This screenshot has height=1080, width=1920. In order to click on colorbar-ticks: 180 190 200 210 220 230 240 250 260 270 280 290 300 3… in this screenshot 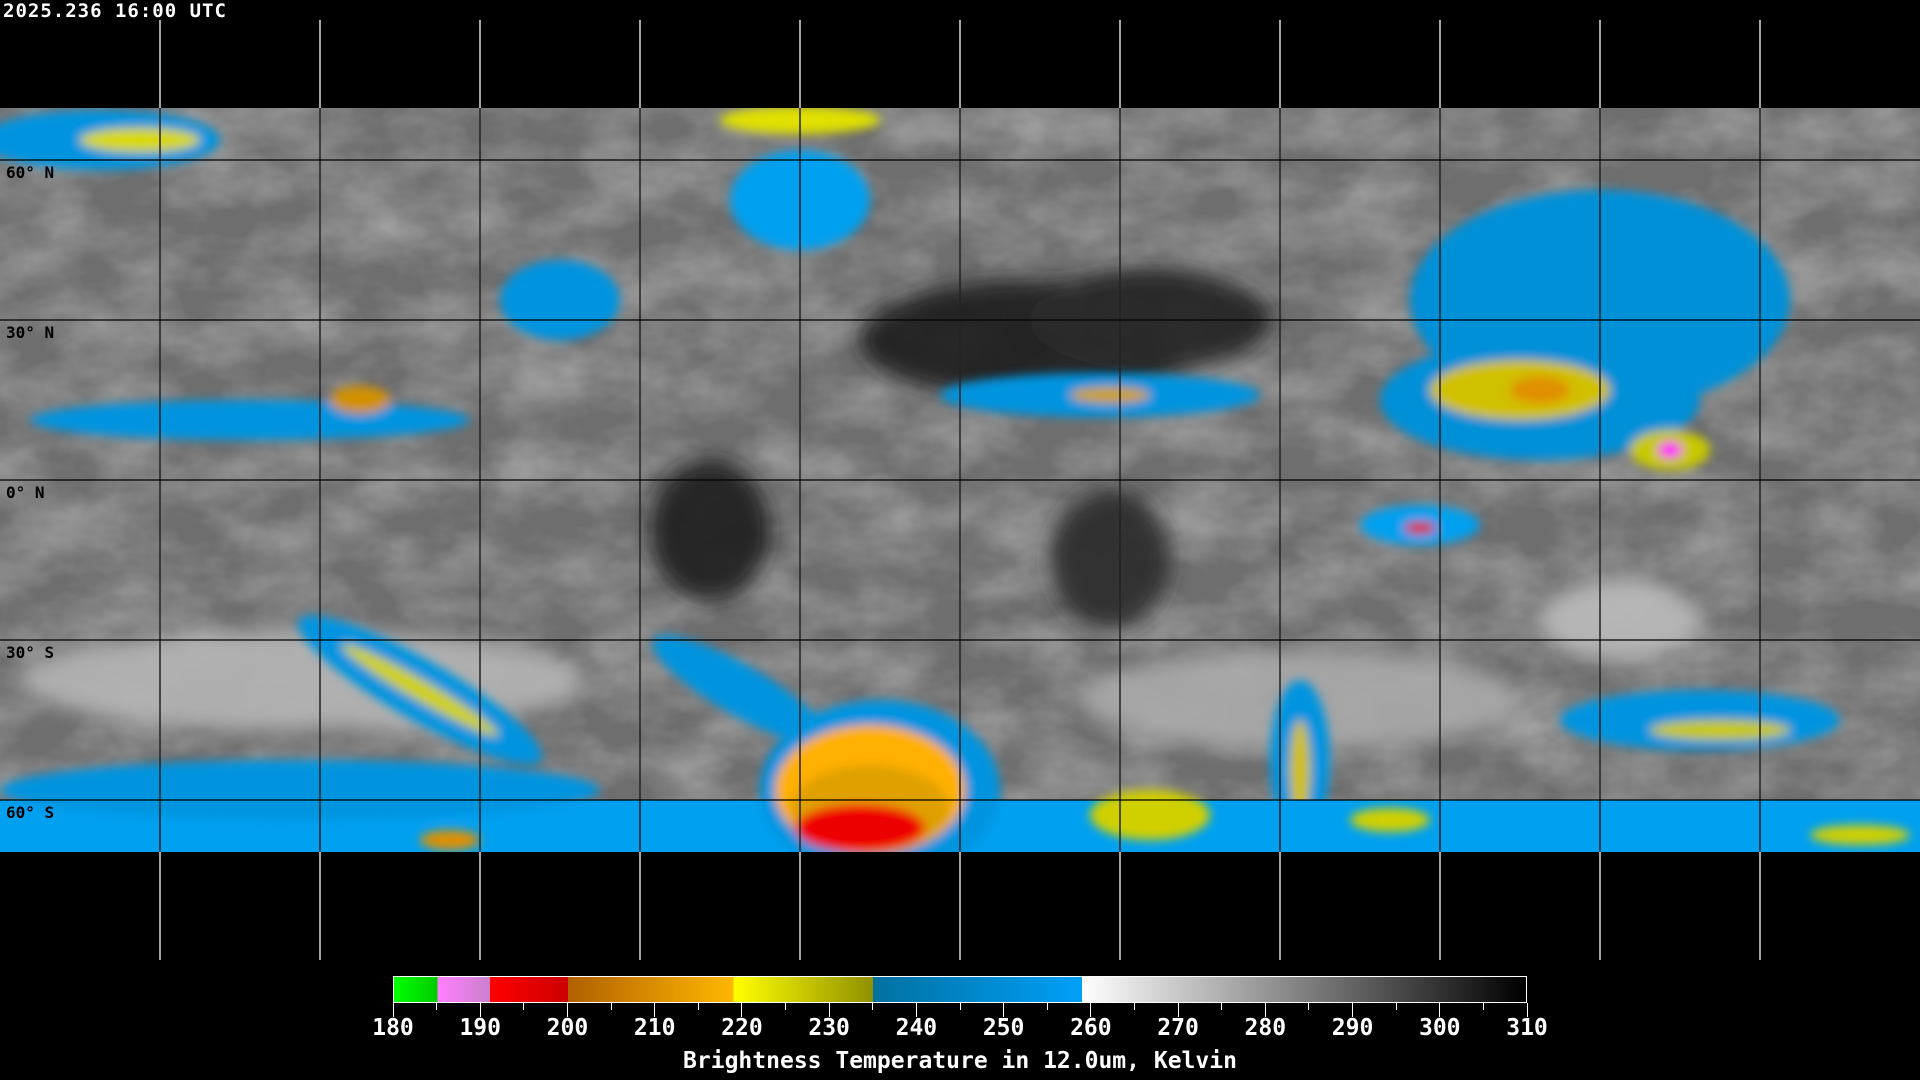, I will do `click(960, 1023)`.